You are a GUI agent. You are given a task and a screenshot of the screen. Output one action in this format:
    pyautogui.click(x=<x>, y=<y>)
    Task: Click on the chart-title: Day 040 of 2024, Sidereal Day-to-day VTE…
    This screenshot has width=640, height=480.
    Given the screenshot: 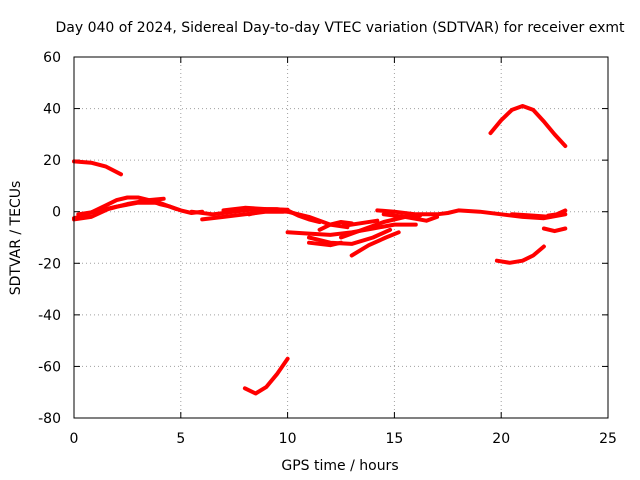 What is the action you would take?
    pyautogui.click(x=341, y=28)
    